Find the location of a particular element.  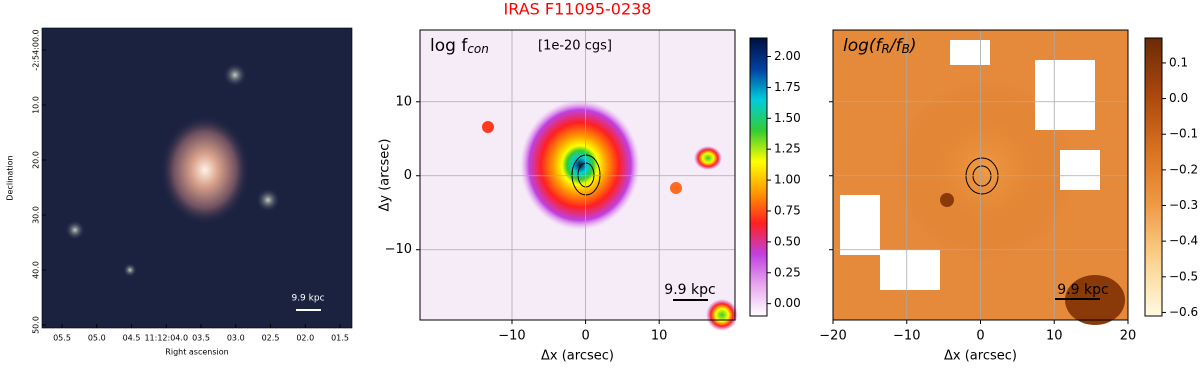

y-tick-label: -2:54:00.0 is located at coordinates (36, 49).